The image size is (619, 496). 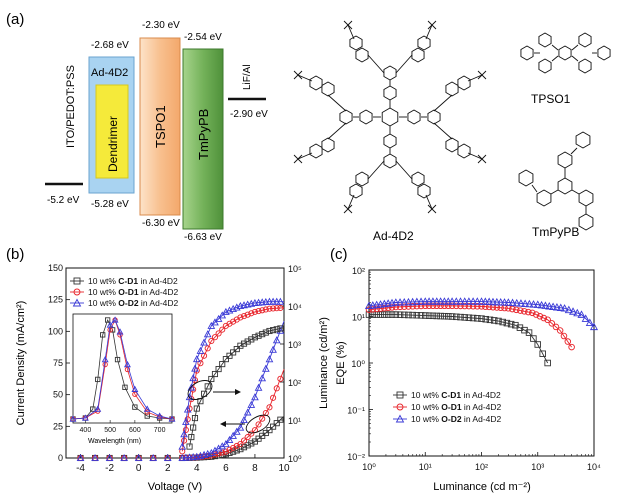 I want to click on tmpypb-top-text: -2.54 eV, so click(x=203, y=37).